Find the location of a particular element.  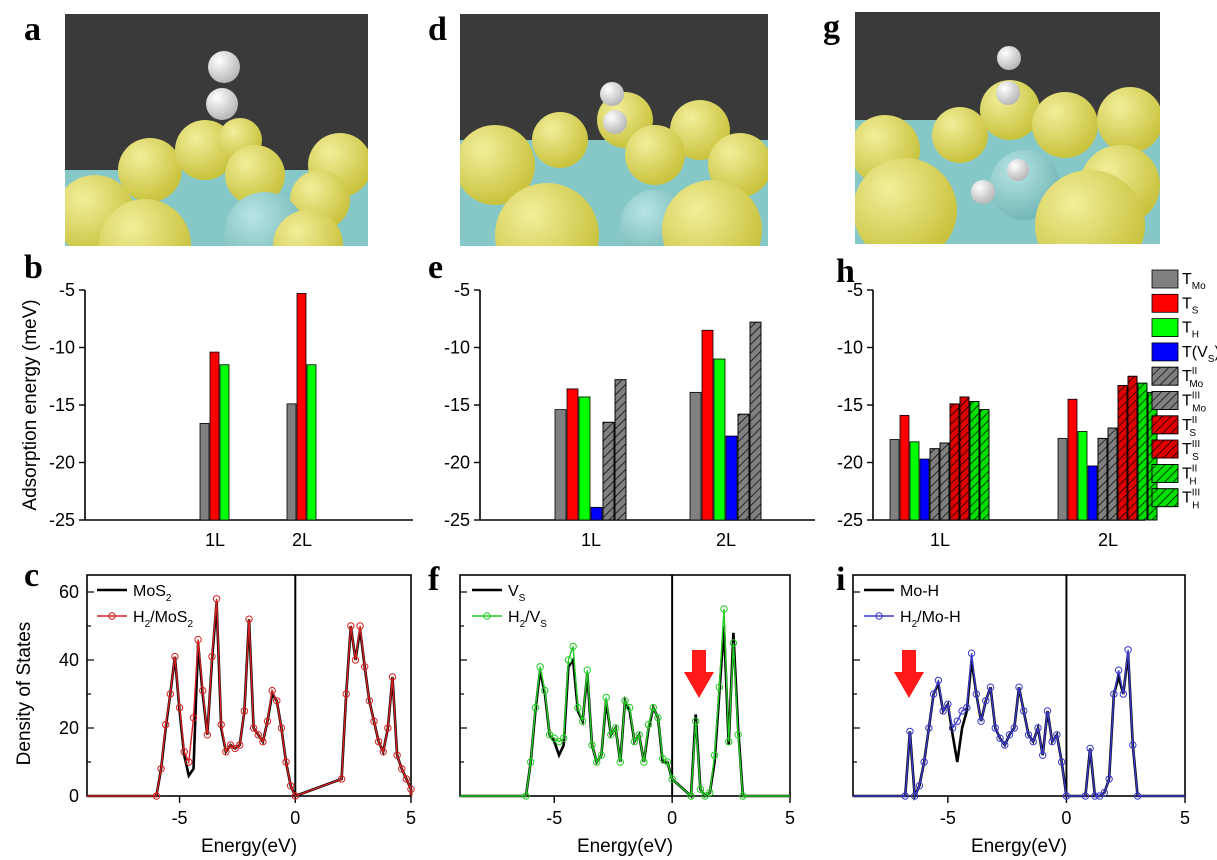

legend-entry: TIII H is located at coordinates (1175, 500).